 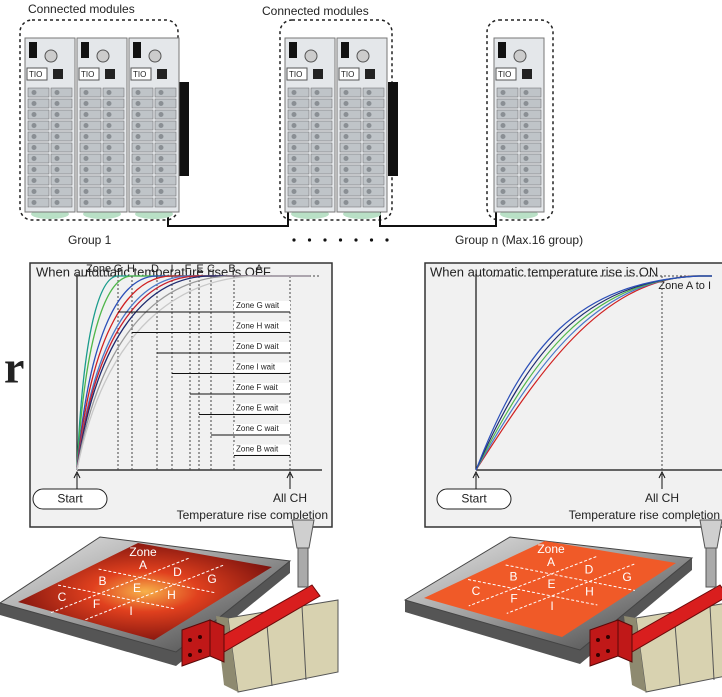 What do you see at coordinates (155, 269) in the screenshot?
I see `zone-letter: D` at bounding box center [155, 269].